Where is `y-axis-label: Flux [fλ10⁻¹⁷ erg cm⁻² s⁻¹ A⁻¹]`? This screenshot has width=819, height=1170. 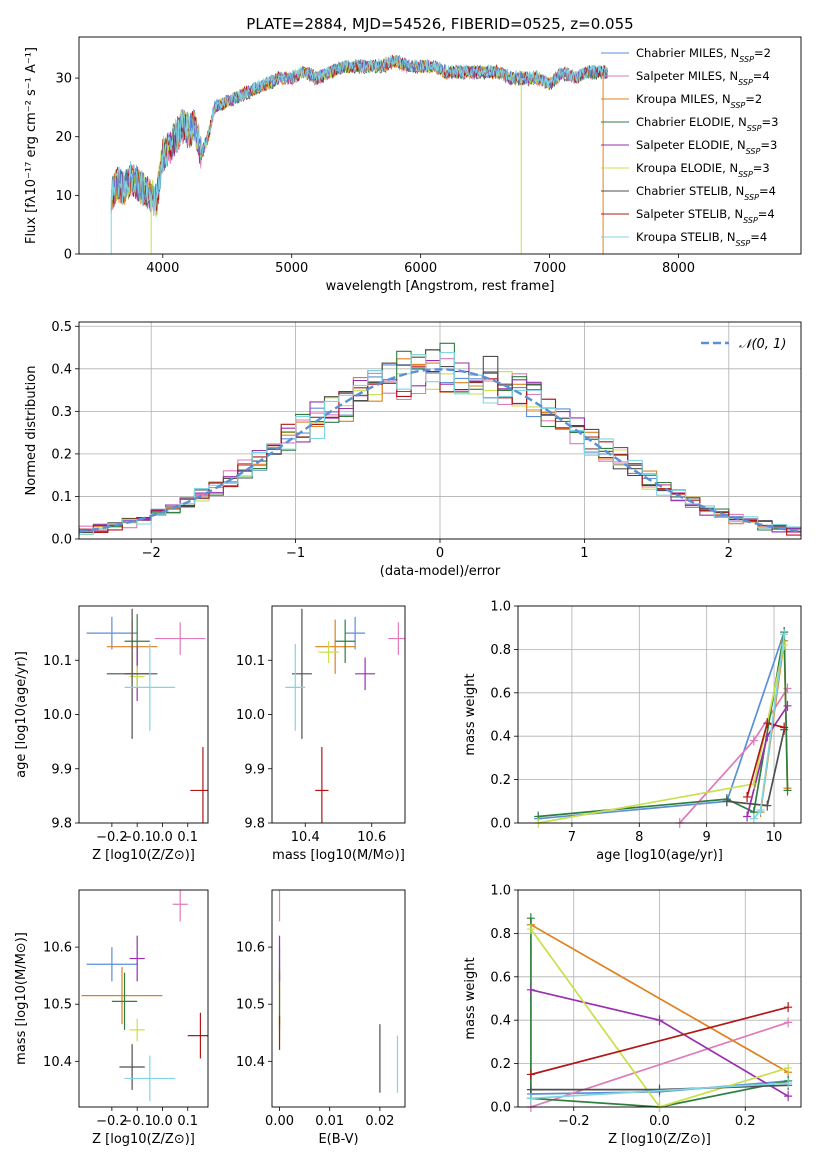 y-axis-label: Flux [fλ10⁻¹⁷ erg cm⁻² s⁻¹ A⁻¹] is located at coordinates (31, 145).